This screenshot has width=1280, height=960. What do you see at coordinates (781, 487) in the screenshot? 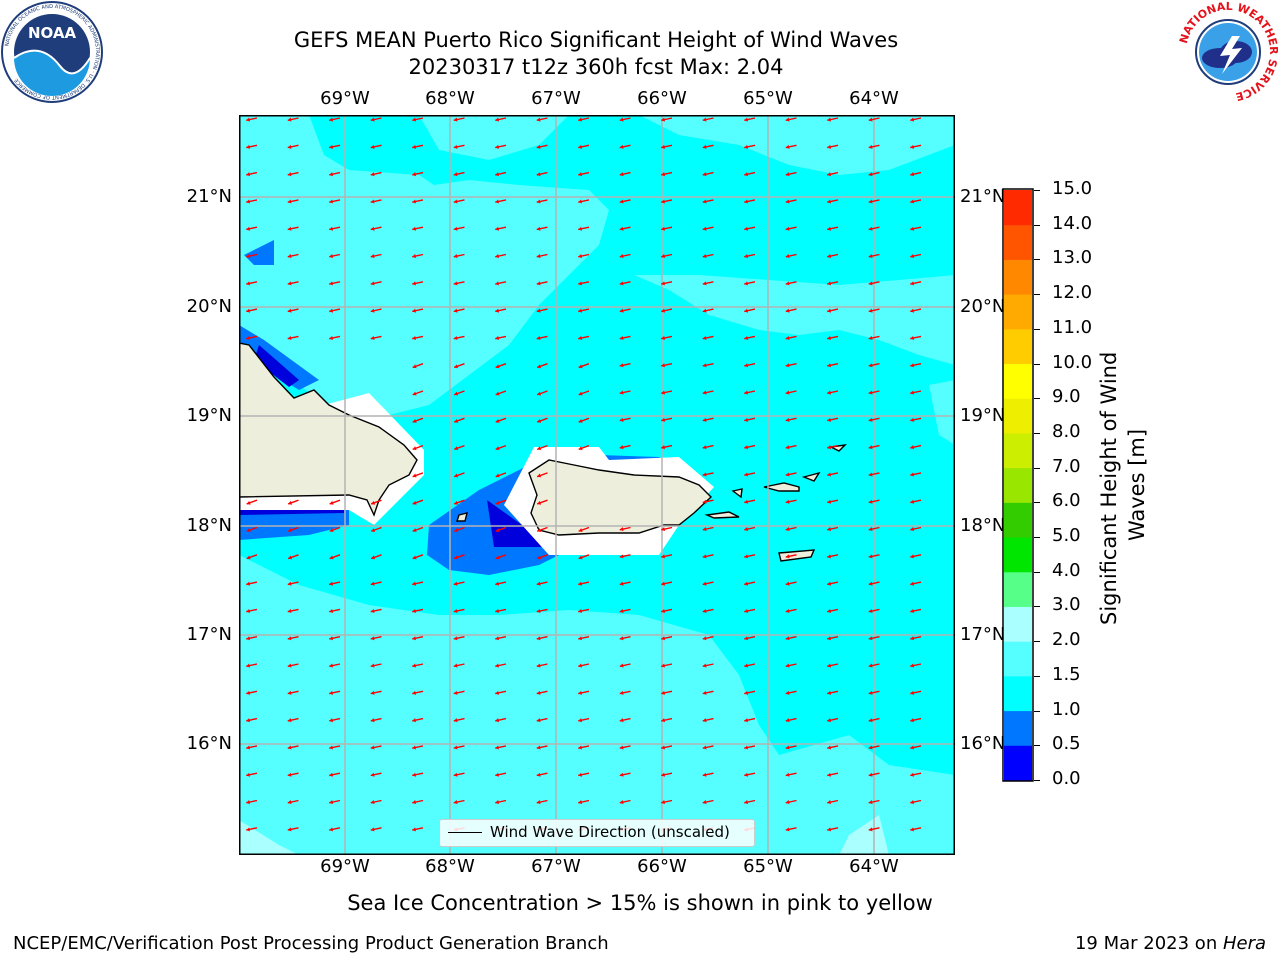
I see `virgin-islands` at bounding box center [781, 487].